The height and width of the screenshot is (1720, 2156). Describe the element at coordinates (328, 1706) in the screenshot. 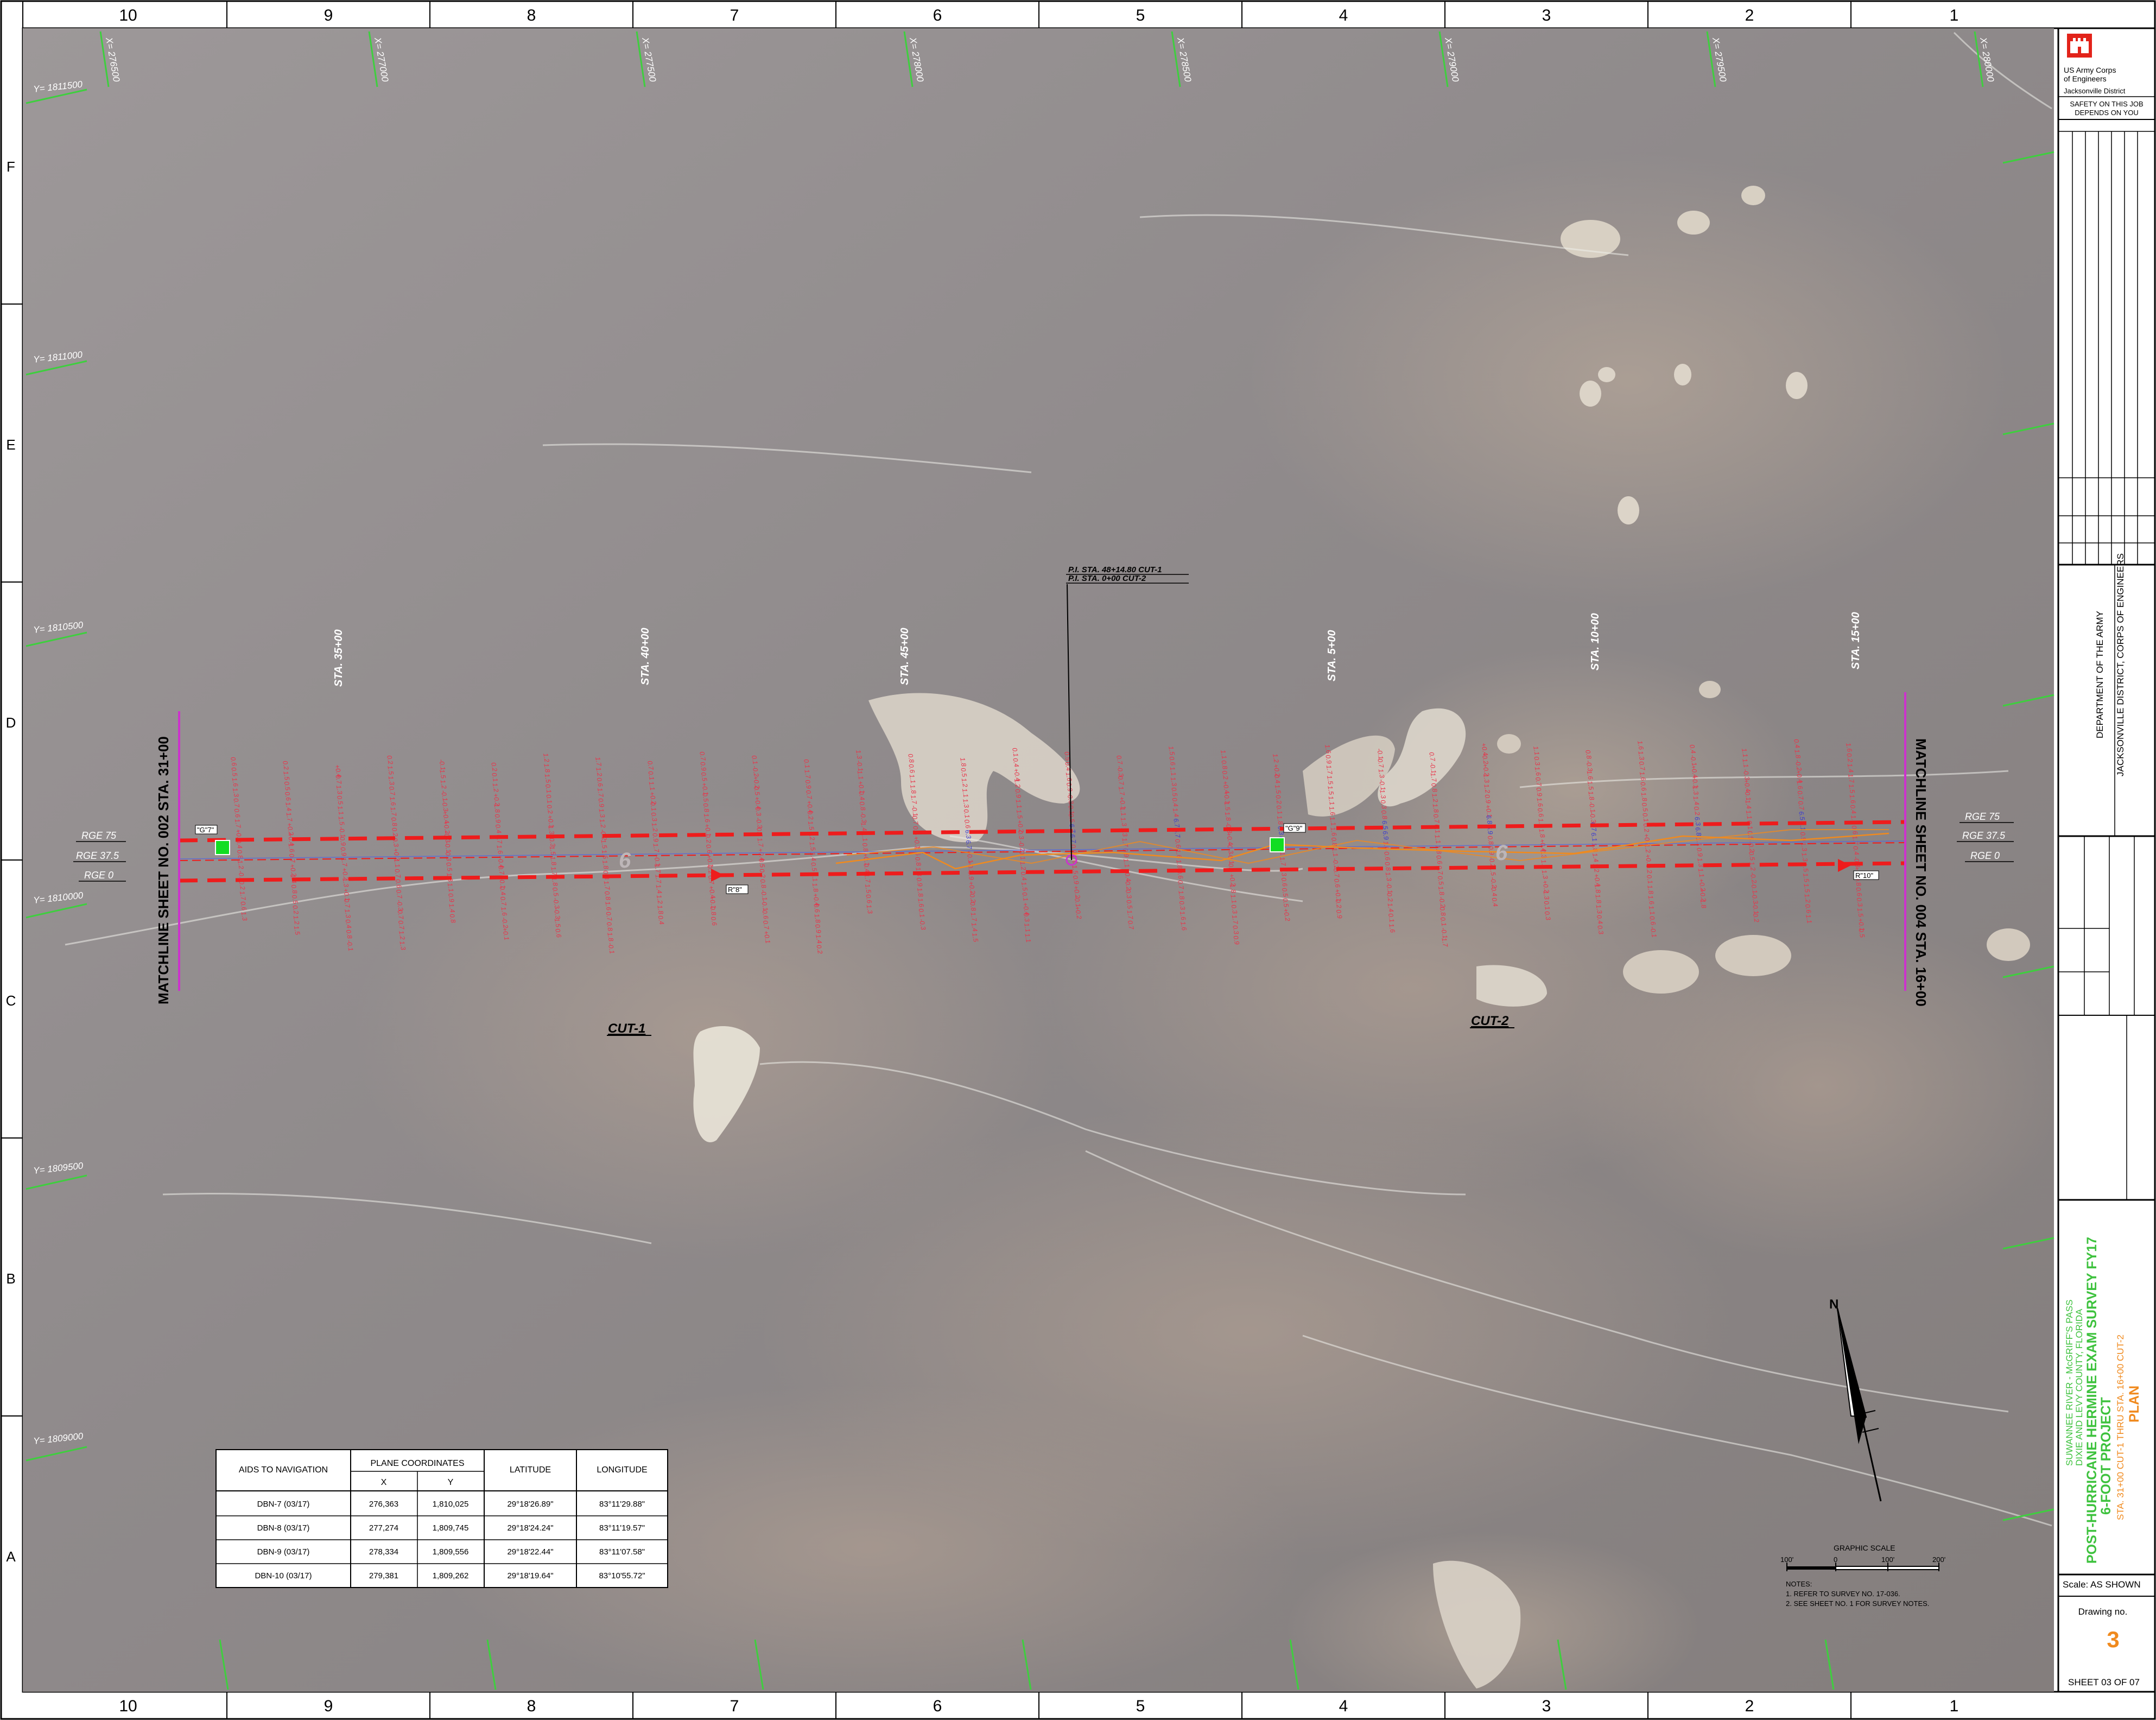

I see `column-label-bottom: 9` at that location.